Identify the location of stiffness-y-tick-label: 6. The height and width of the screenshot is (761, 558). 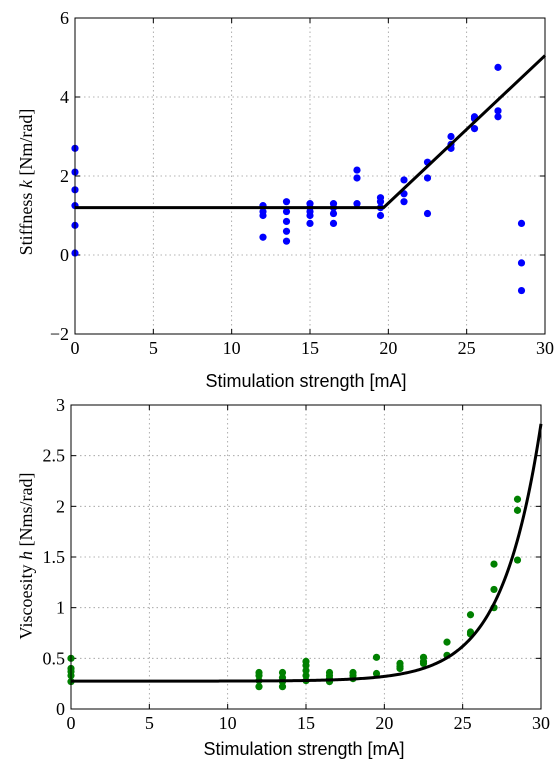
(64, 18).